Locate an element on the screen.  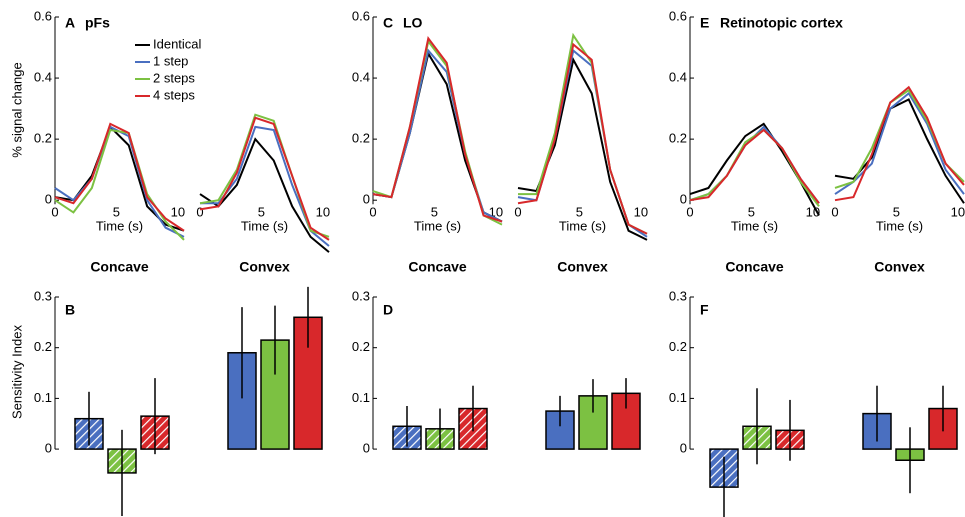
panel-label: C is located at coordinates (388, 23).